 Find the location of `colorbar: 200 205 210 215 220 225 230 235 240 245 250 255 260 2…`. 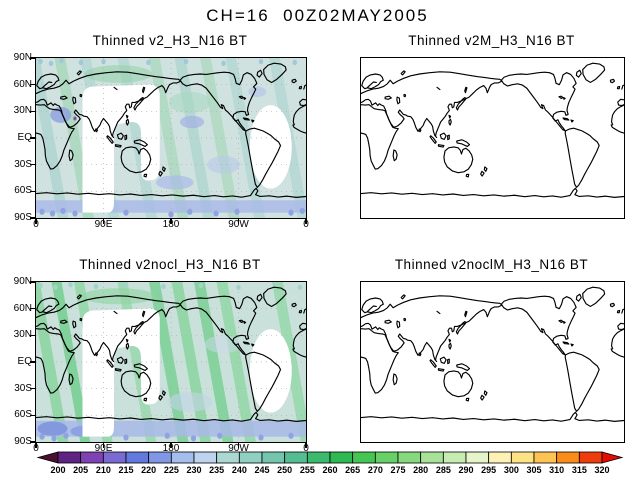

colorbar: 200 205 210 215 220 225 230 235 240 245 250 255 260 2… is located at coordinates (331, 466).